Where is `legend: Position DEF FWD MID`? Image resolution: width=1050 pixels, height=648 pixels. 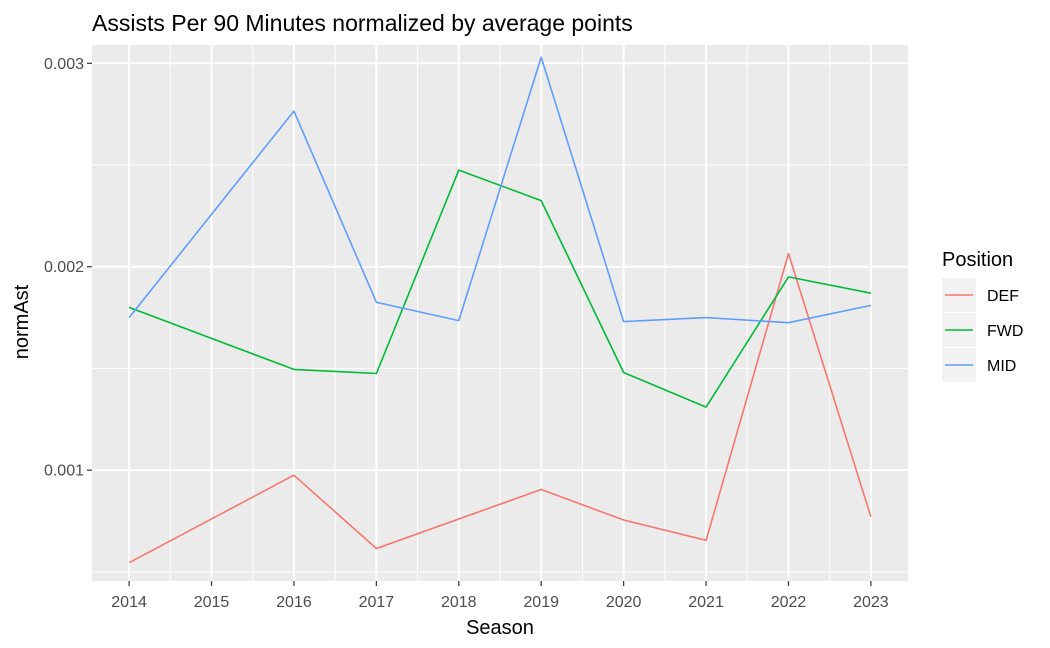
legend: Position DEF FWD MID is located at coordinates (982, 315).